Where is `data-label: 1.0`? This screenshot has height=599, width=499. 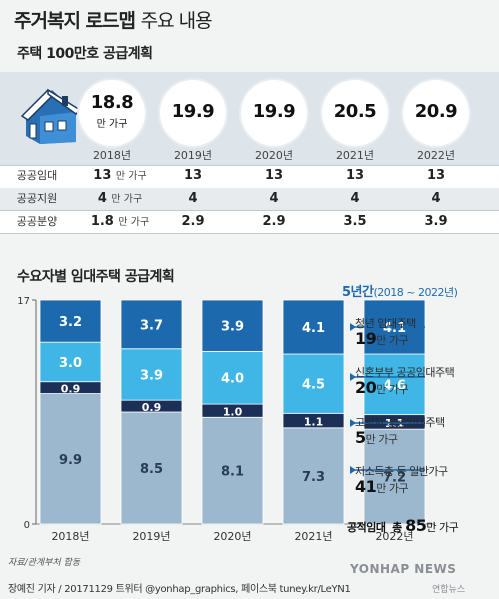 data-label: 1.0 is located at coordinates (233, 412).